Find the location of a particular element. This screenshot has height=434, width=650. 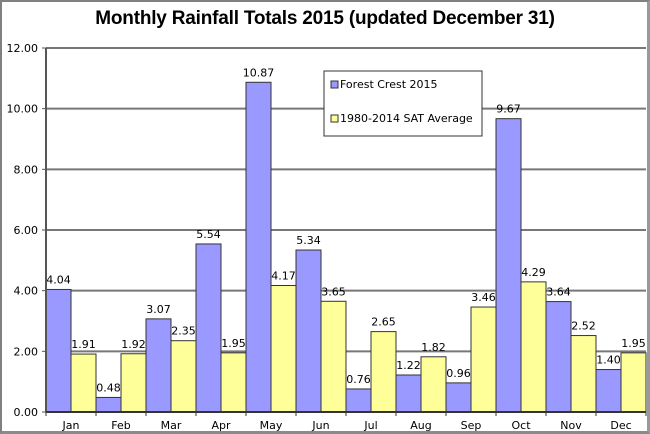

x-tick-label: Feb is located at coordinates (120, 425).